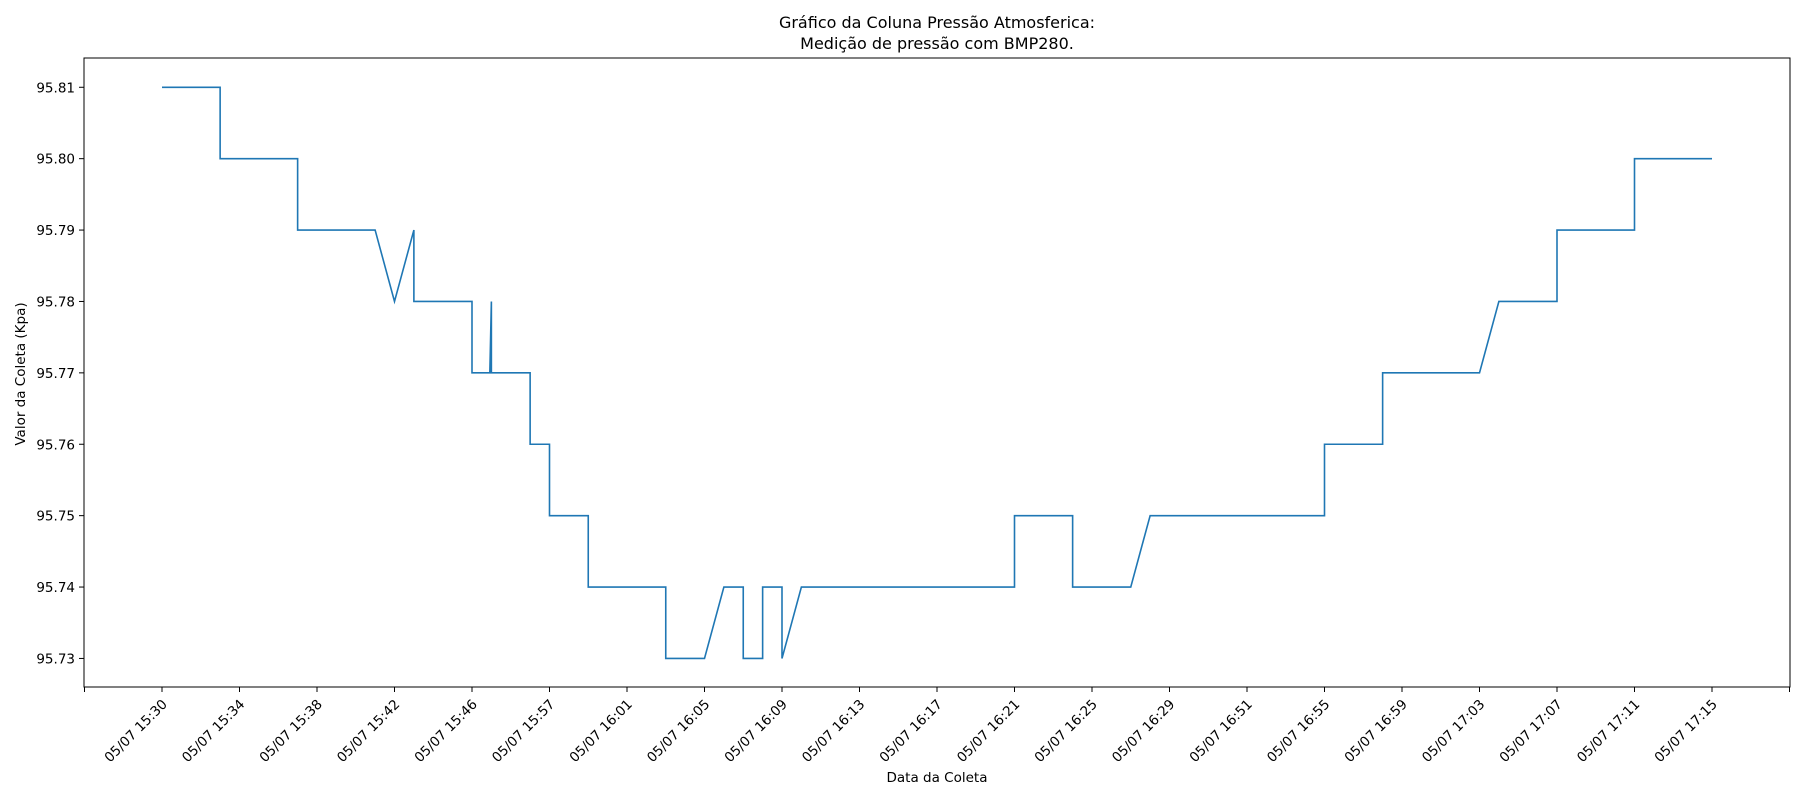 This screenshot has height=800, width=1800. What do you see at coordinates (135, 731) in the screenshot?
I see `x-tick-label: 05/07 15:30` at bounding box center [135, 731].